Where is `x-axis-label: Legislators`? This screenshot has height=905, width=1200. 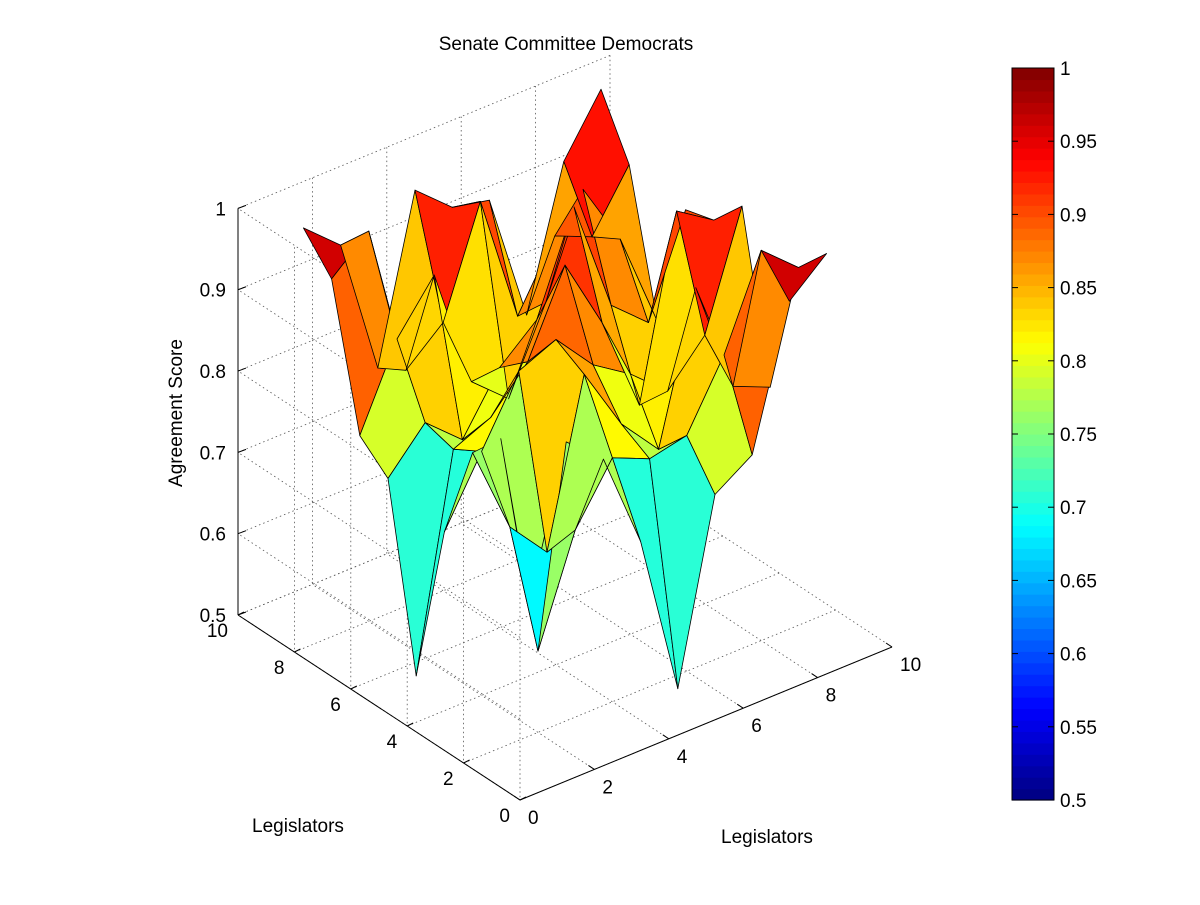 x-axis-label: Legislators is located at coordinates (767, 837).